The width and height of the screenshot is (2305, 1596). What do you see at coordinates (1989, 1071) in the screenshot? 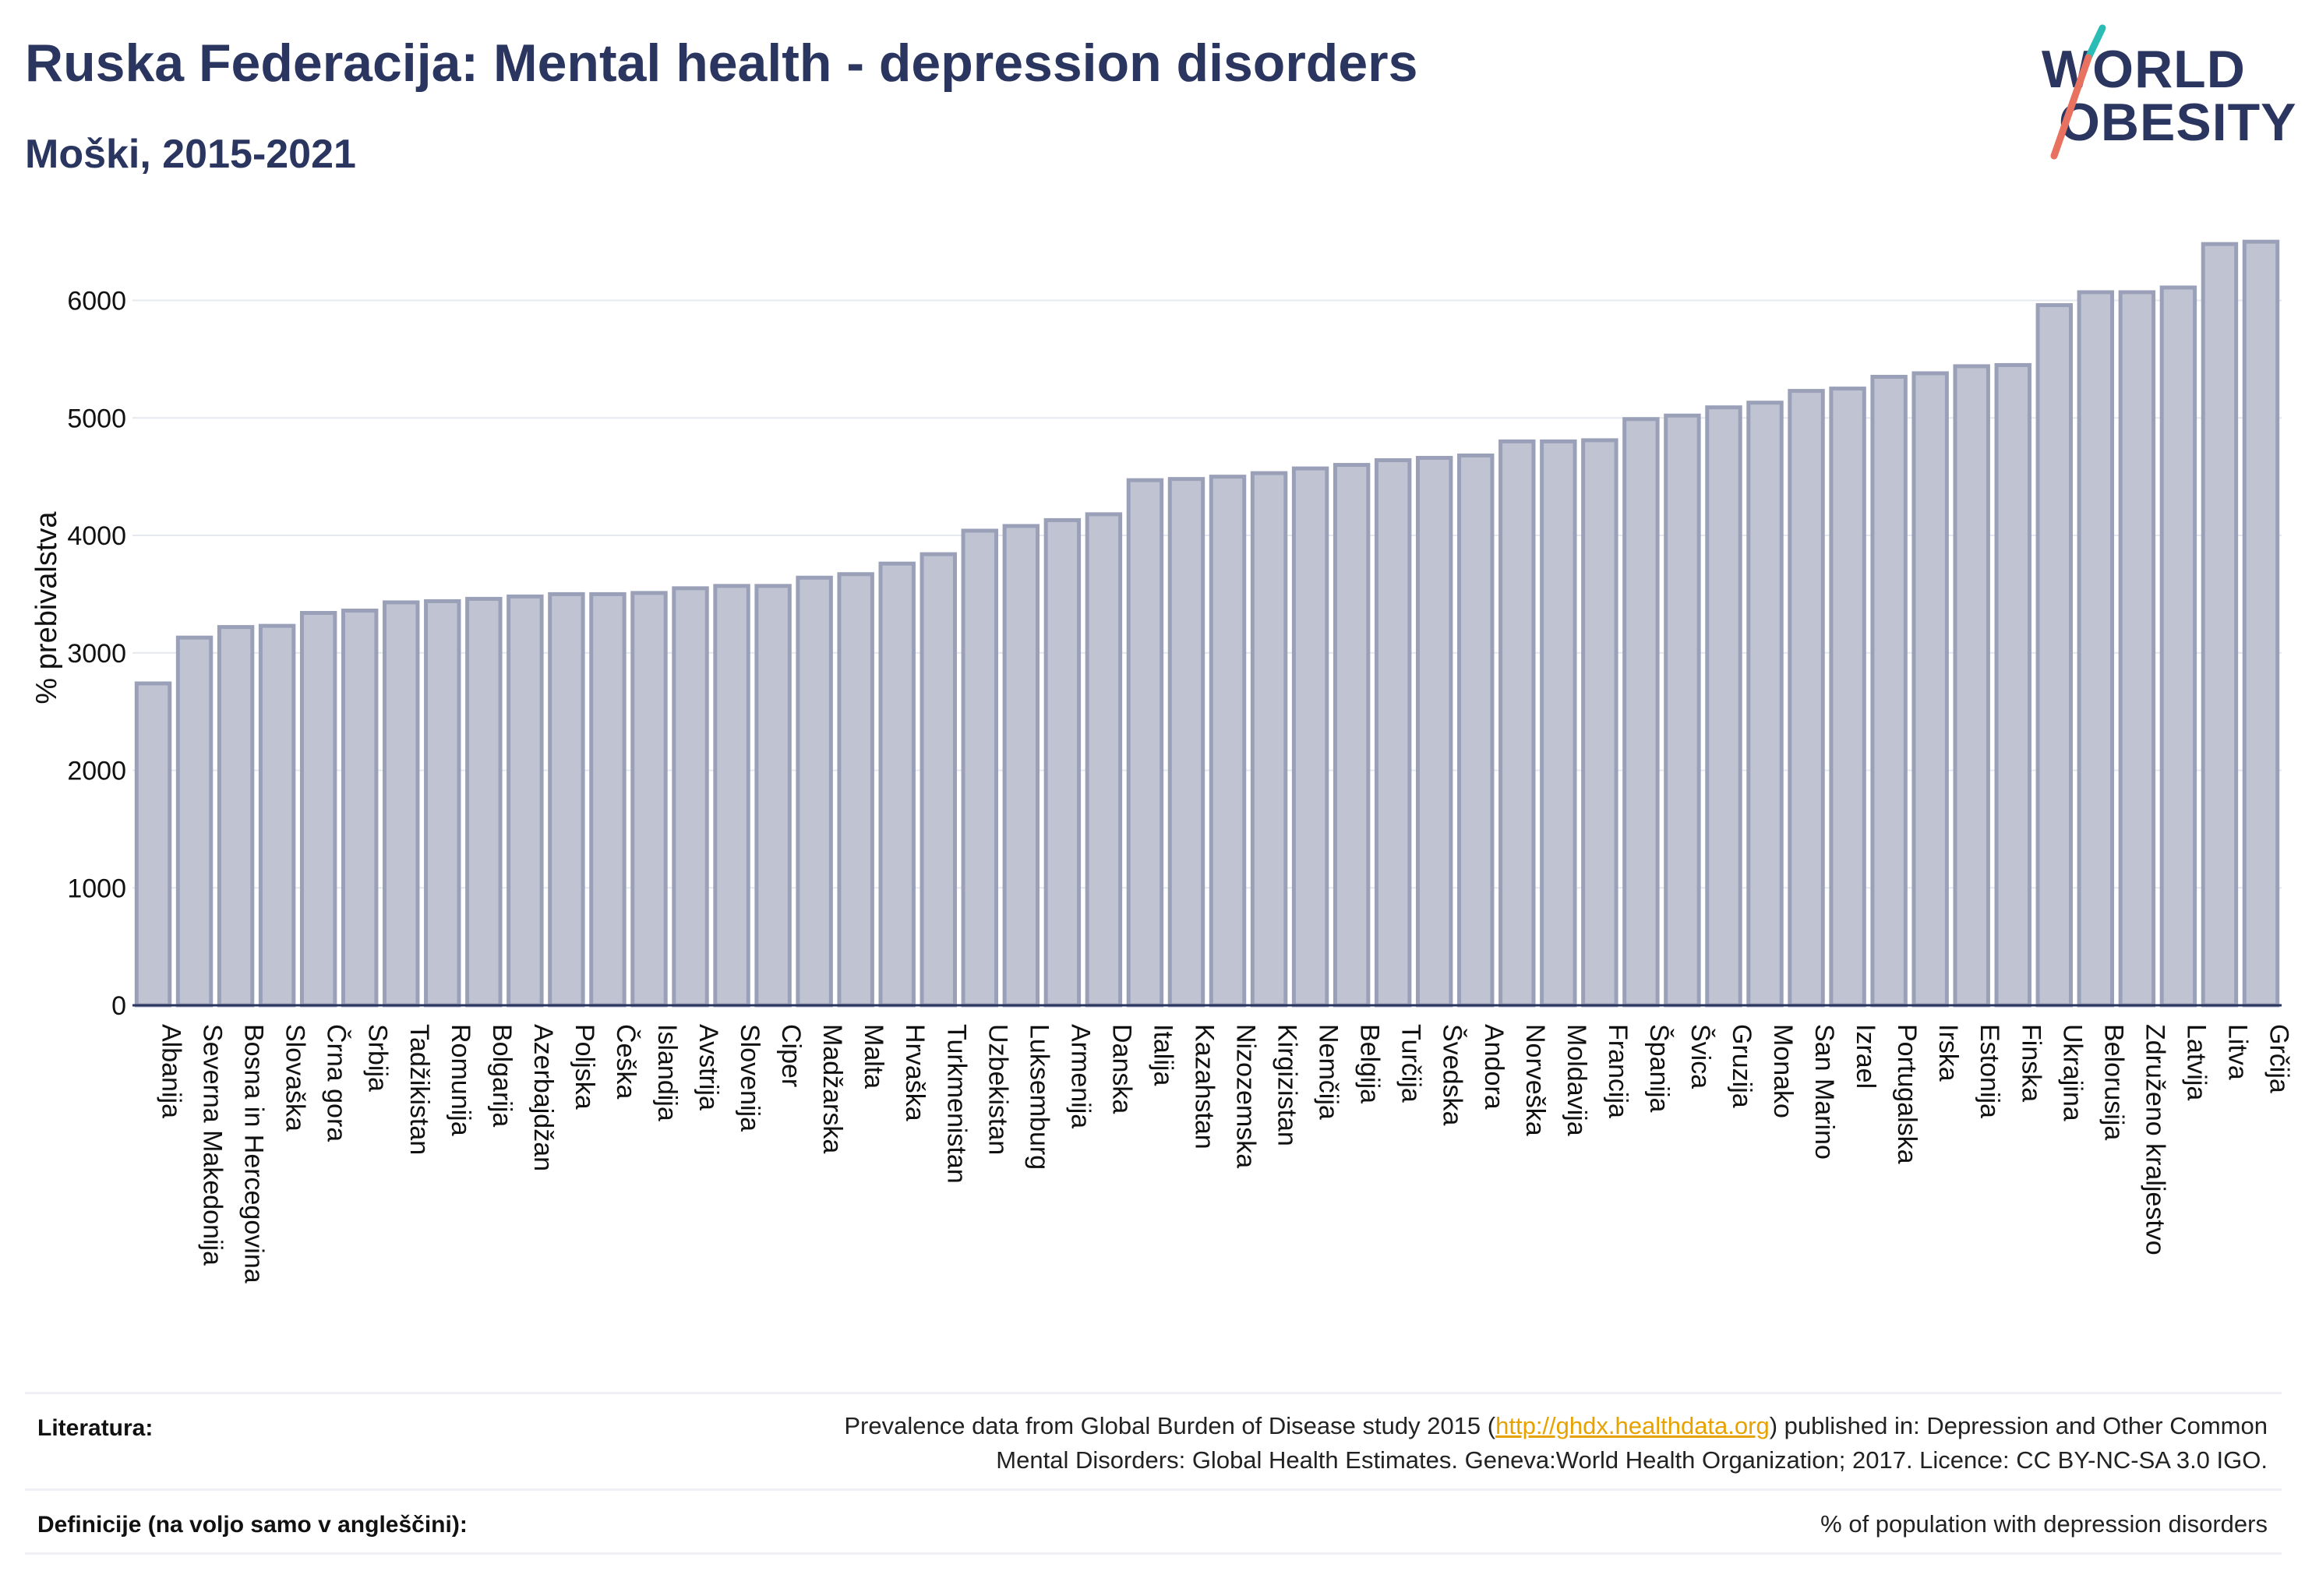
I see `x-tick-label: Estonija` at bounding box center [1989, 1071].